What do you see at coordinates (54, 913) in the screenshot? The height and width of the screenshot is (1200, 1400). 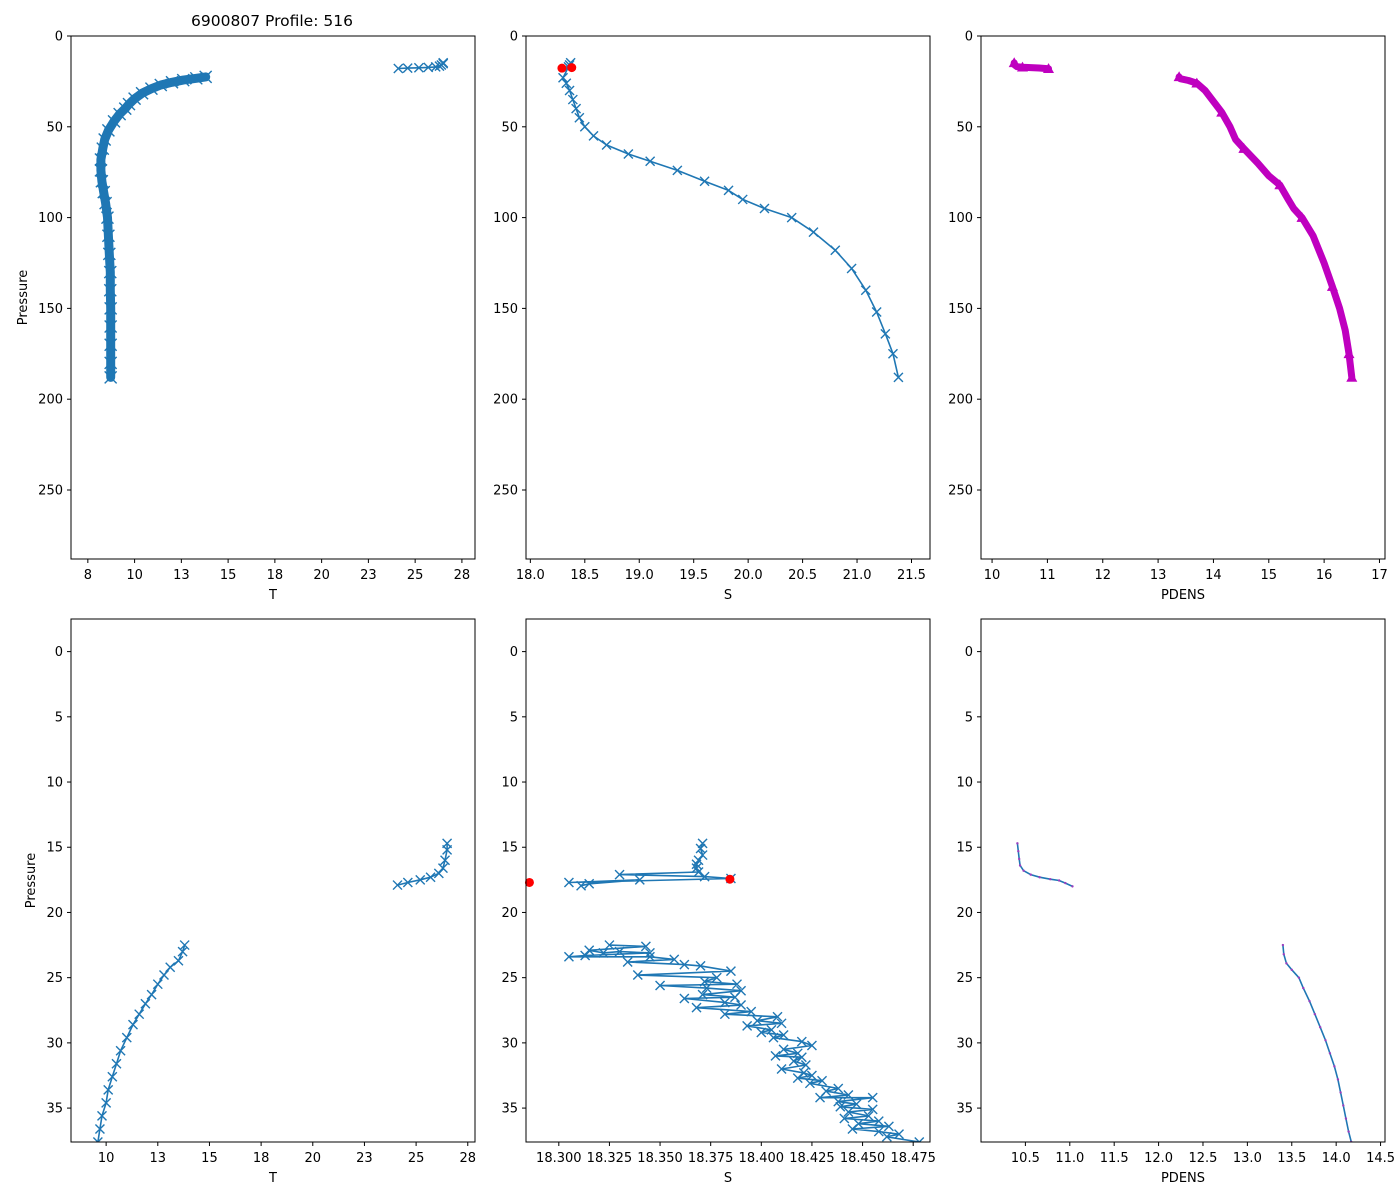 I see `bottom-temperature-ytick-label: 20` at bounding box center [54, 913].